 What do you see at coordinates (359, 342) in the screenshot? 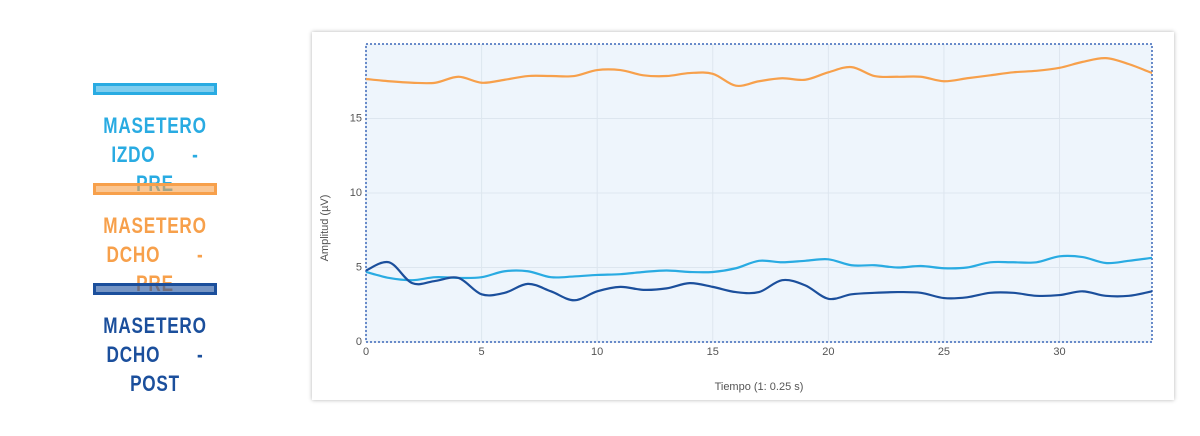
I see `y-tick-label: 0` at bounding box center [359, 342].